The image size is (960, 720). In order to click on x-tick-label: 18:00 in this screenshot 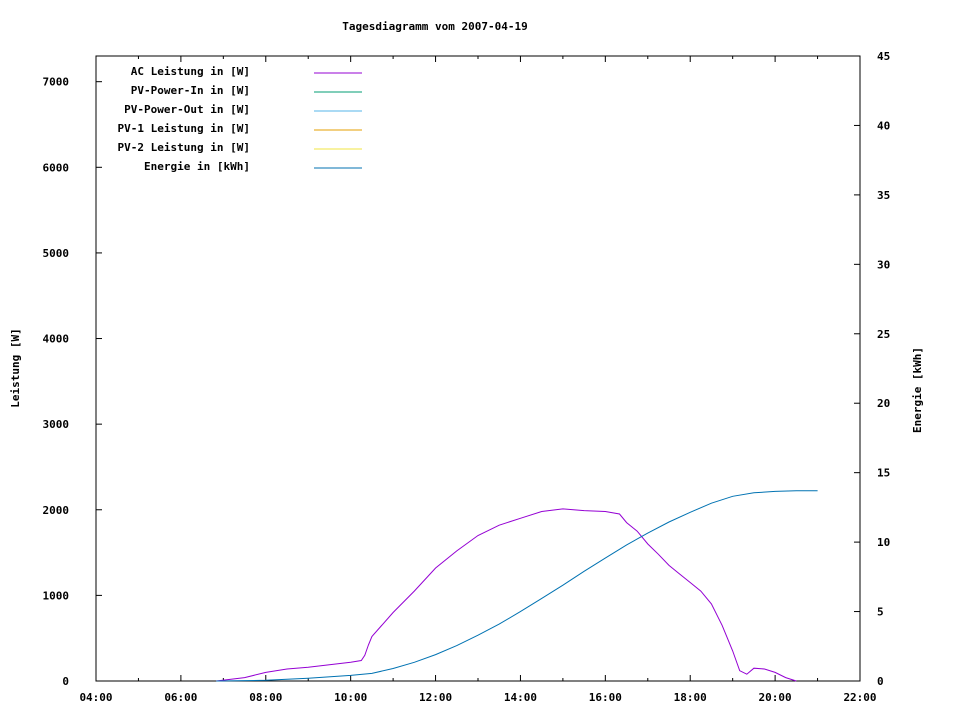, I will do `click(690, 697)`.